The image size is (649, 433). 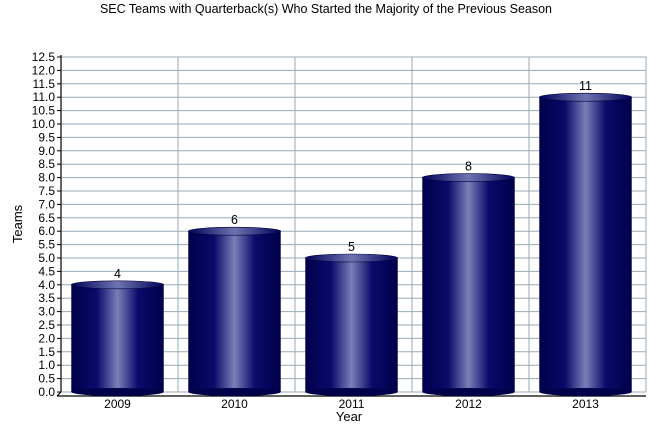 I want to click on y-tick-label: 9.5, so click(x=46, y=137).